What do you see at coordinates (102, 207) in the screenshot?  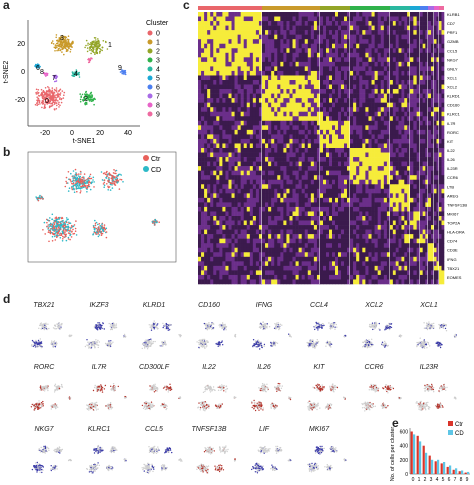 I see `tsne-condition-plot: Ctr CD` at bounding box center [102, 207].